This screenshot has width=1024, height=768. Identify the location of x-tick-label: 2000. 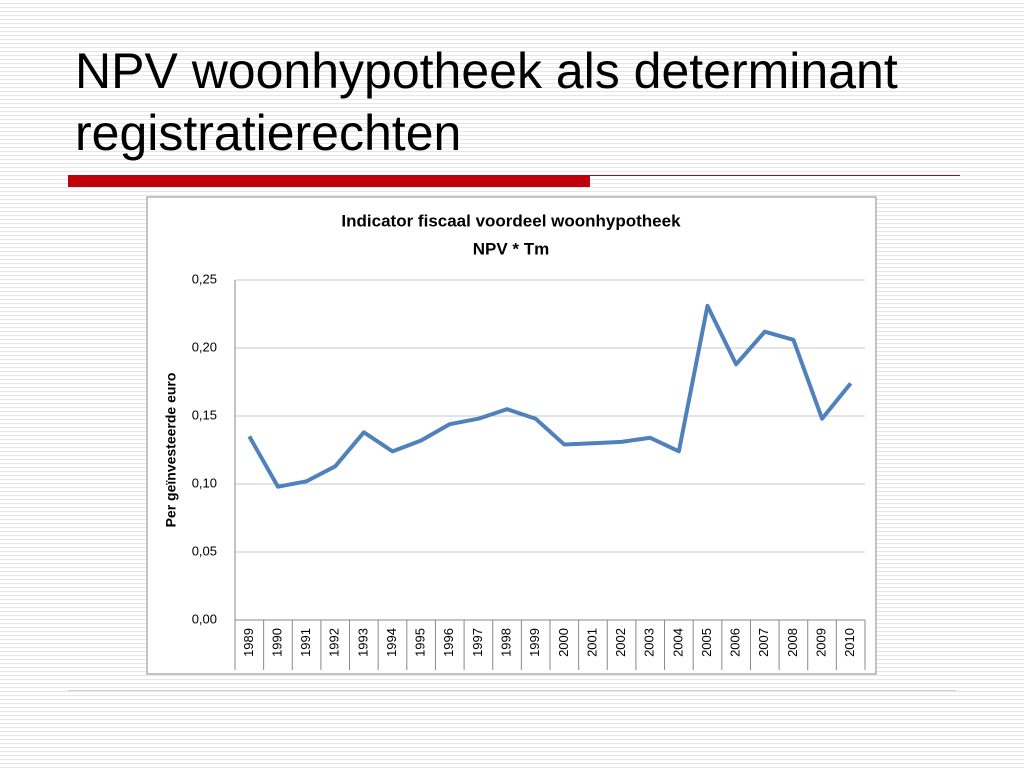
(563, 642).